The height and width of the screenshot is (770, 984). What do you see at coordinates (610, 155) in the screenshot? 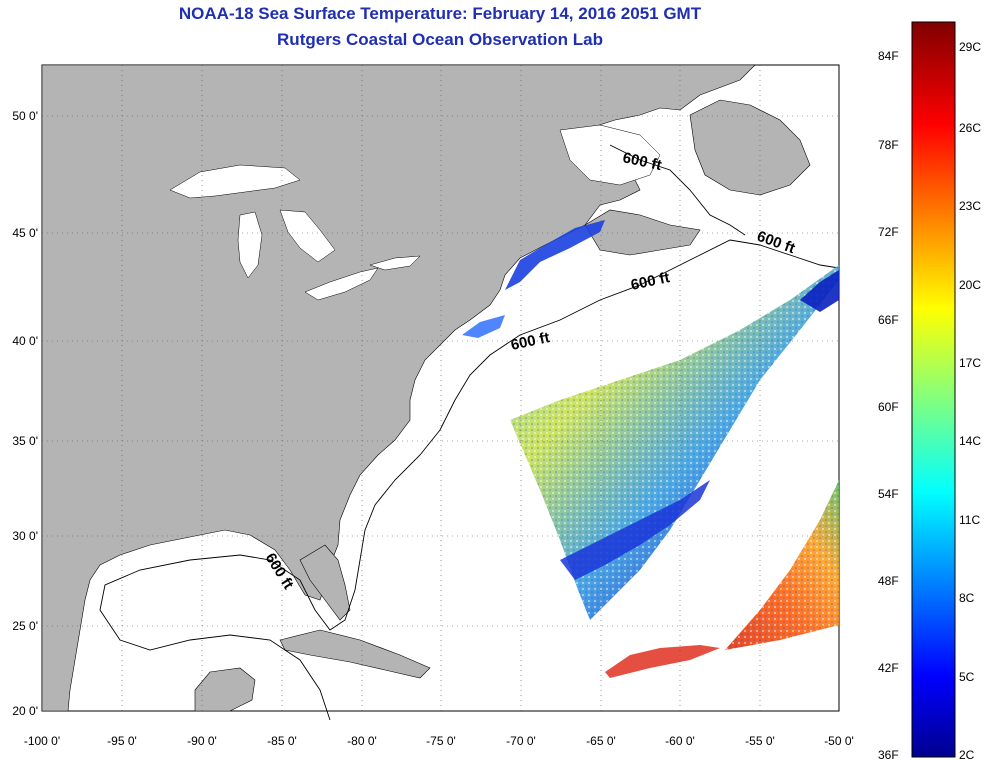
I see `gulf-st-lawrence` at bounding box center [610, 155].